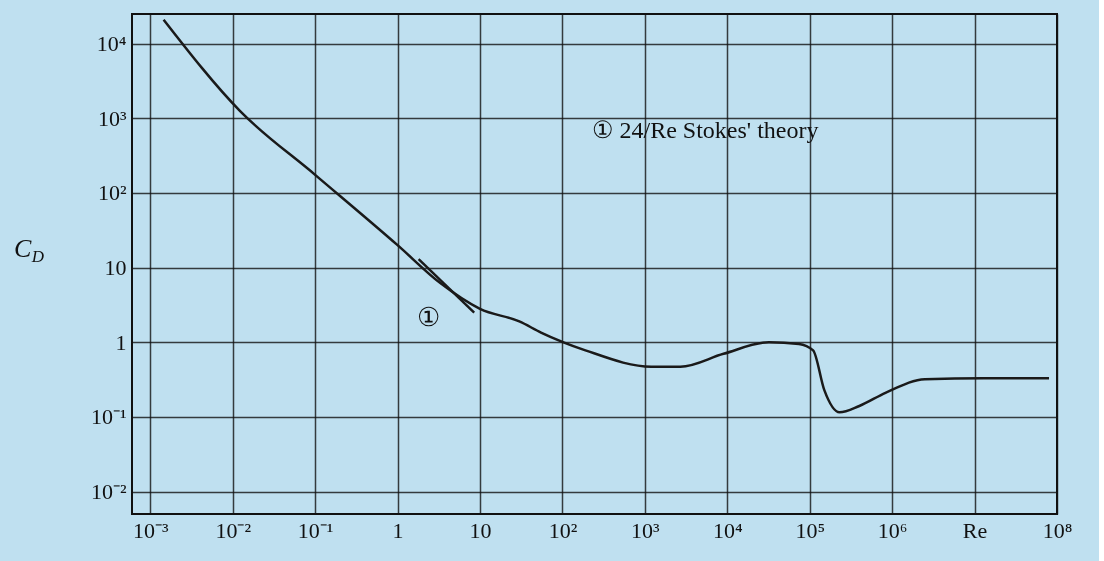 This screenshot has width=1104, height=561. Describe the element at coordinates (480, 530) in the screenshot. I see `x-tick-label: 10` at that location.